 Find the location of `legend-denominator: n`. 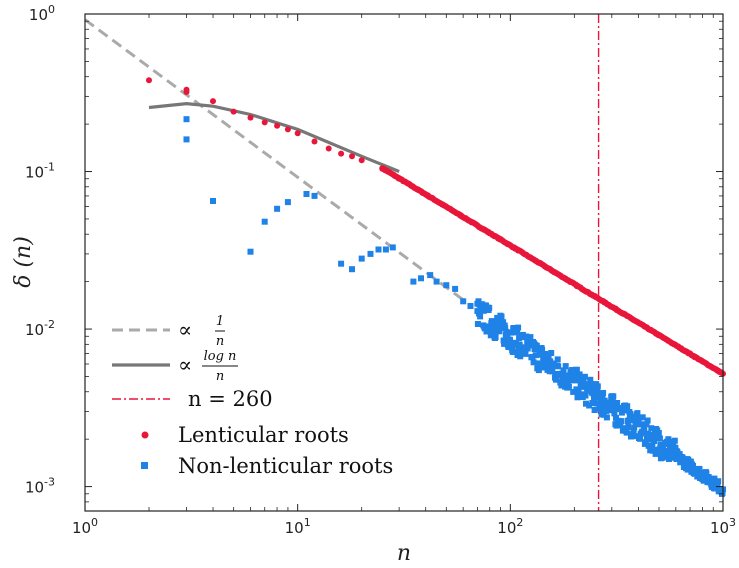

legend-denominator: n is located at coordinates (220, 341).